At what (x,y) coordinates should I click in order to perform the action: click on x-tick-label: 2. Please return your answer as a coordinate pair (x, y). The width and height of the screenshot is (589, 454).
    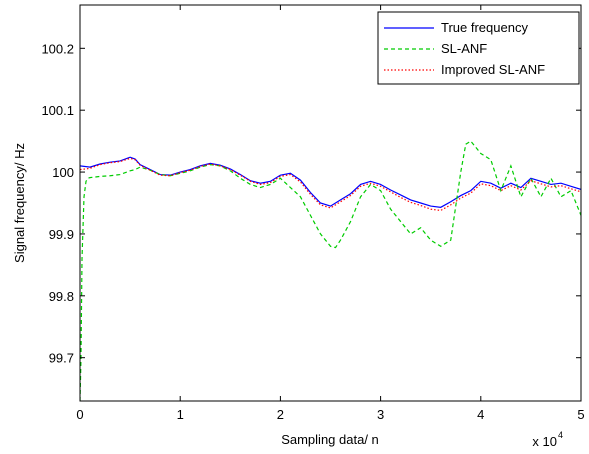
    Looking at the image, I should click on (280, 414).